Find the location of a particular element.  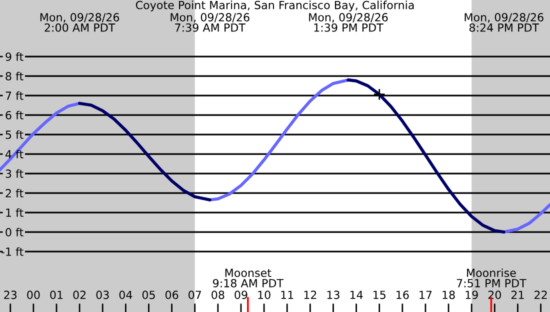

ref-line-label: Moonrise 7:51 PM PDT is located at coordinates (491, 278).